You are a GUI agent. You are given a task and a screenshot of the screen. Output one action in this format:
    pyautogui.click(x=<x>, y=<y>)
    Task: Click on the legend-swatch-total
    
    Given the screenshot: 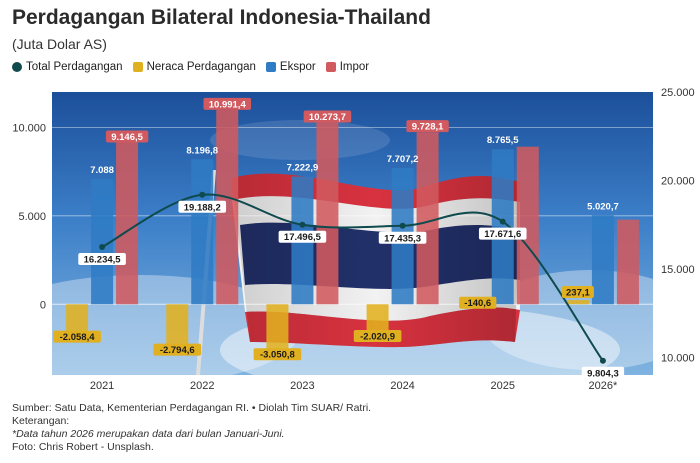 What is the action you would take?
    pyautogui.click(x=17, y=67)
    